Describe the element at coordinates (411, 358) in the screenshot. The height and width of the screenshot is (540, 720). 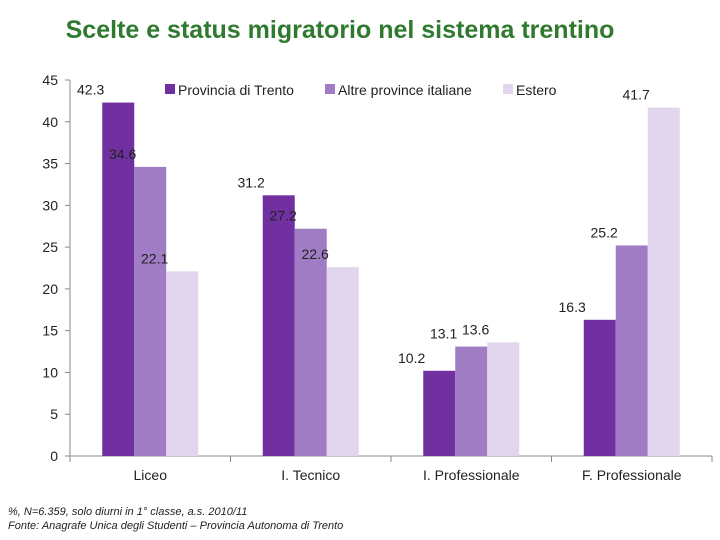
I see `data-label: 10.2` at that location.